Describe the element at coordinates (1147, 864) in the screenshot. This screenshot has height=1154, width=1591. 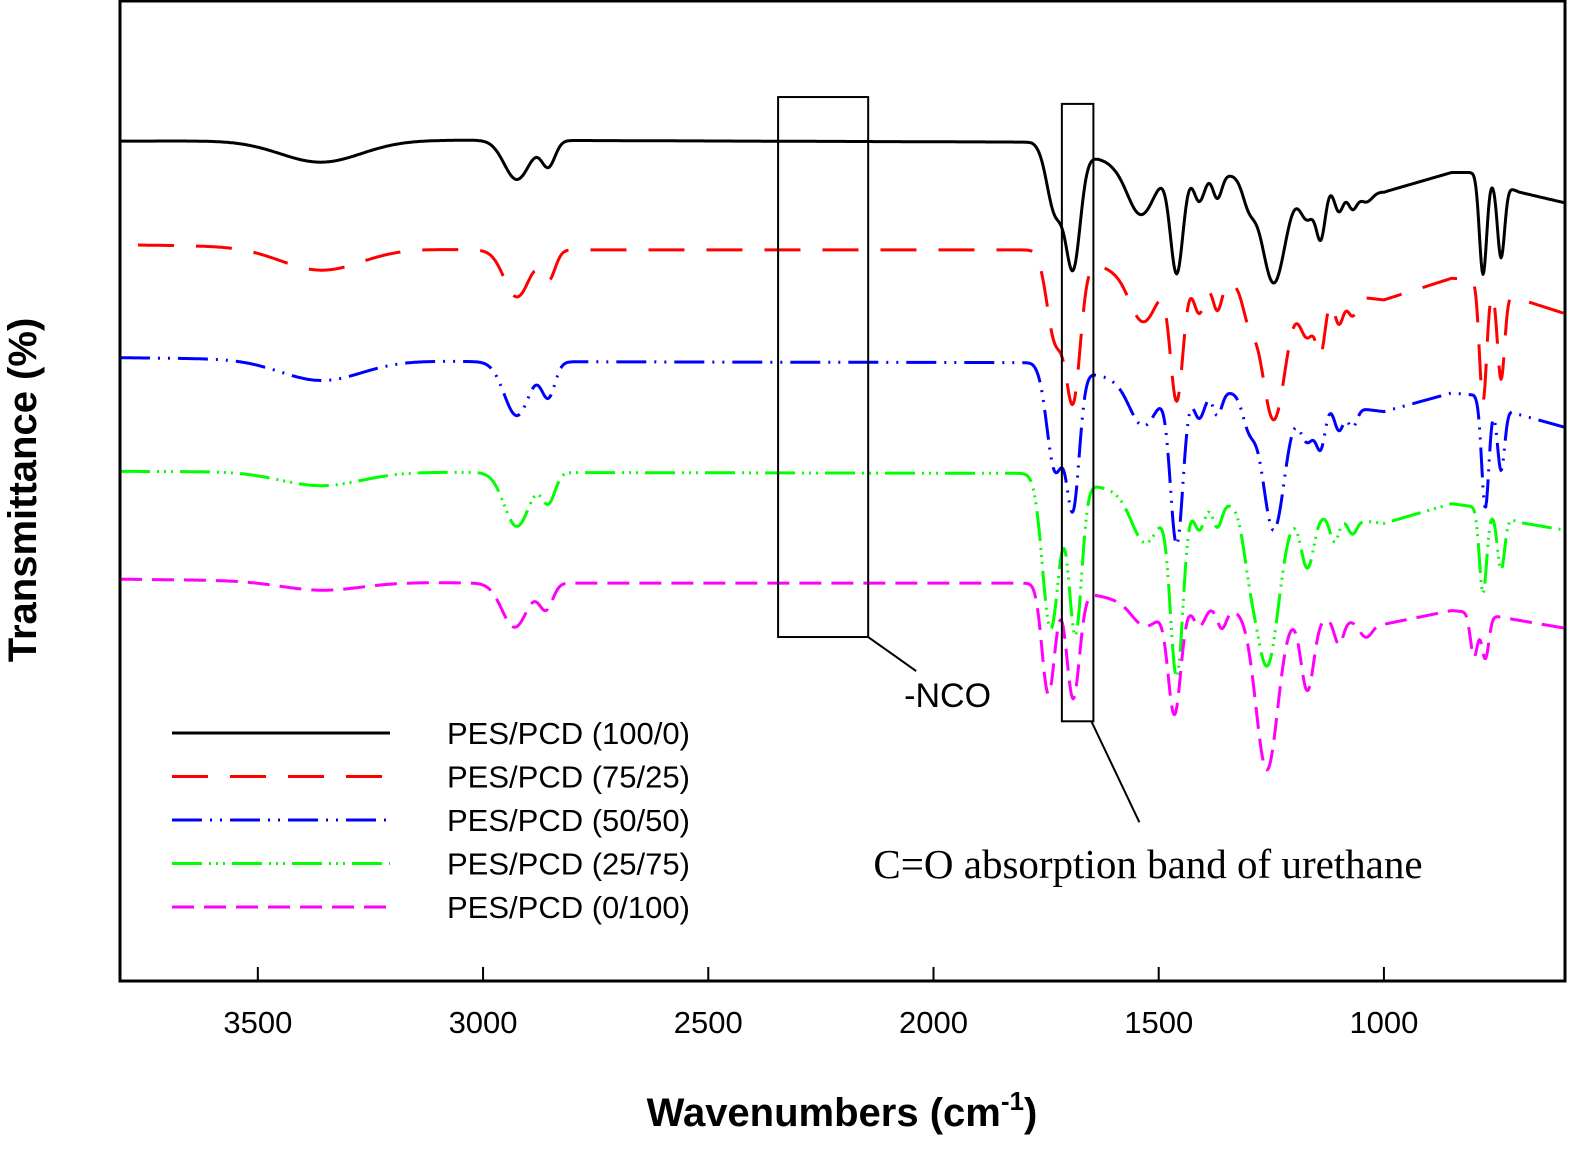
I see `carbonyl-annotation-label: C=O absorption band of urethane` at that location.